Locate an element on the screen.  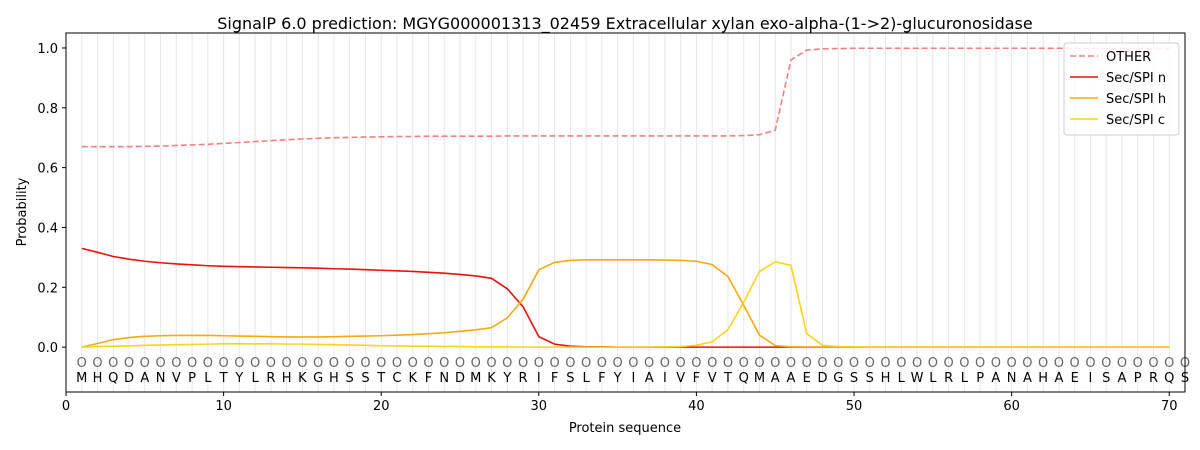
legend-label: Sec/SPI n is located at coordinates (1136, 78).